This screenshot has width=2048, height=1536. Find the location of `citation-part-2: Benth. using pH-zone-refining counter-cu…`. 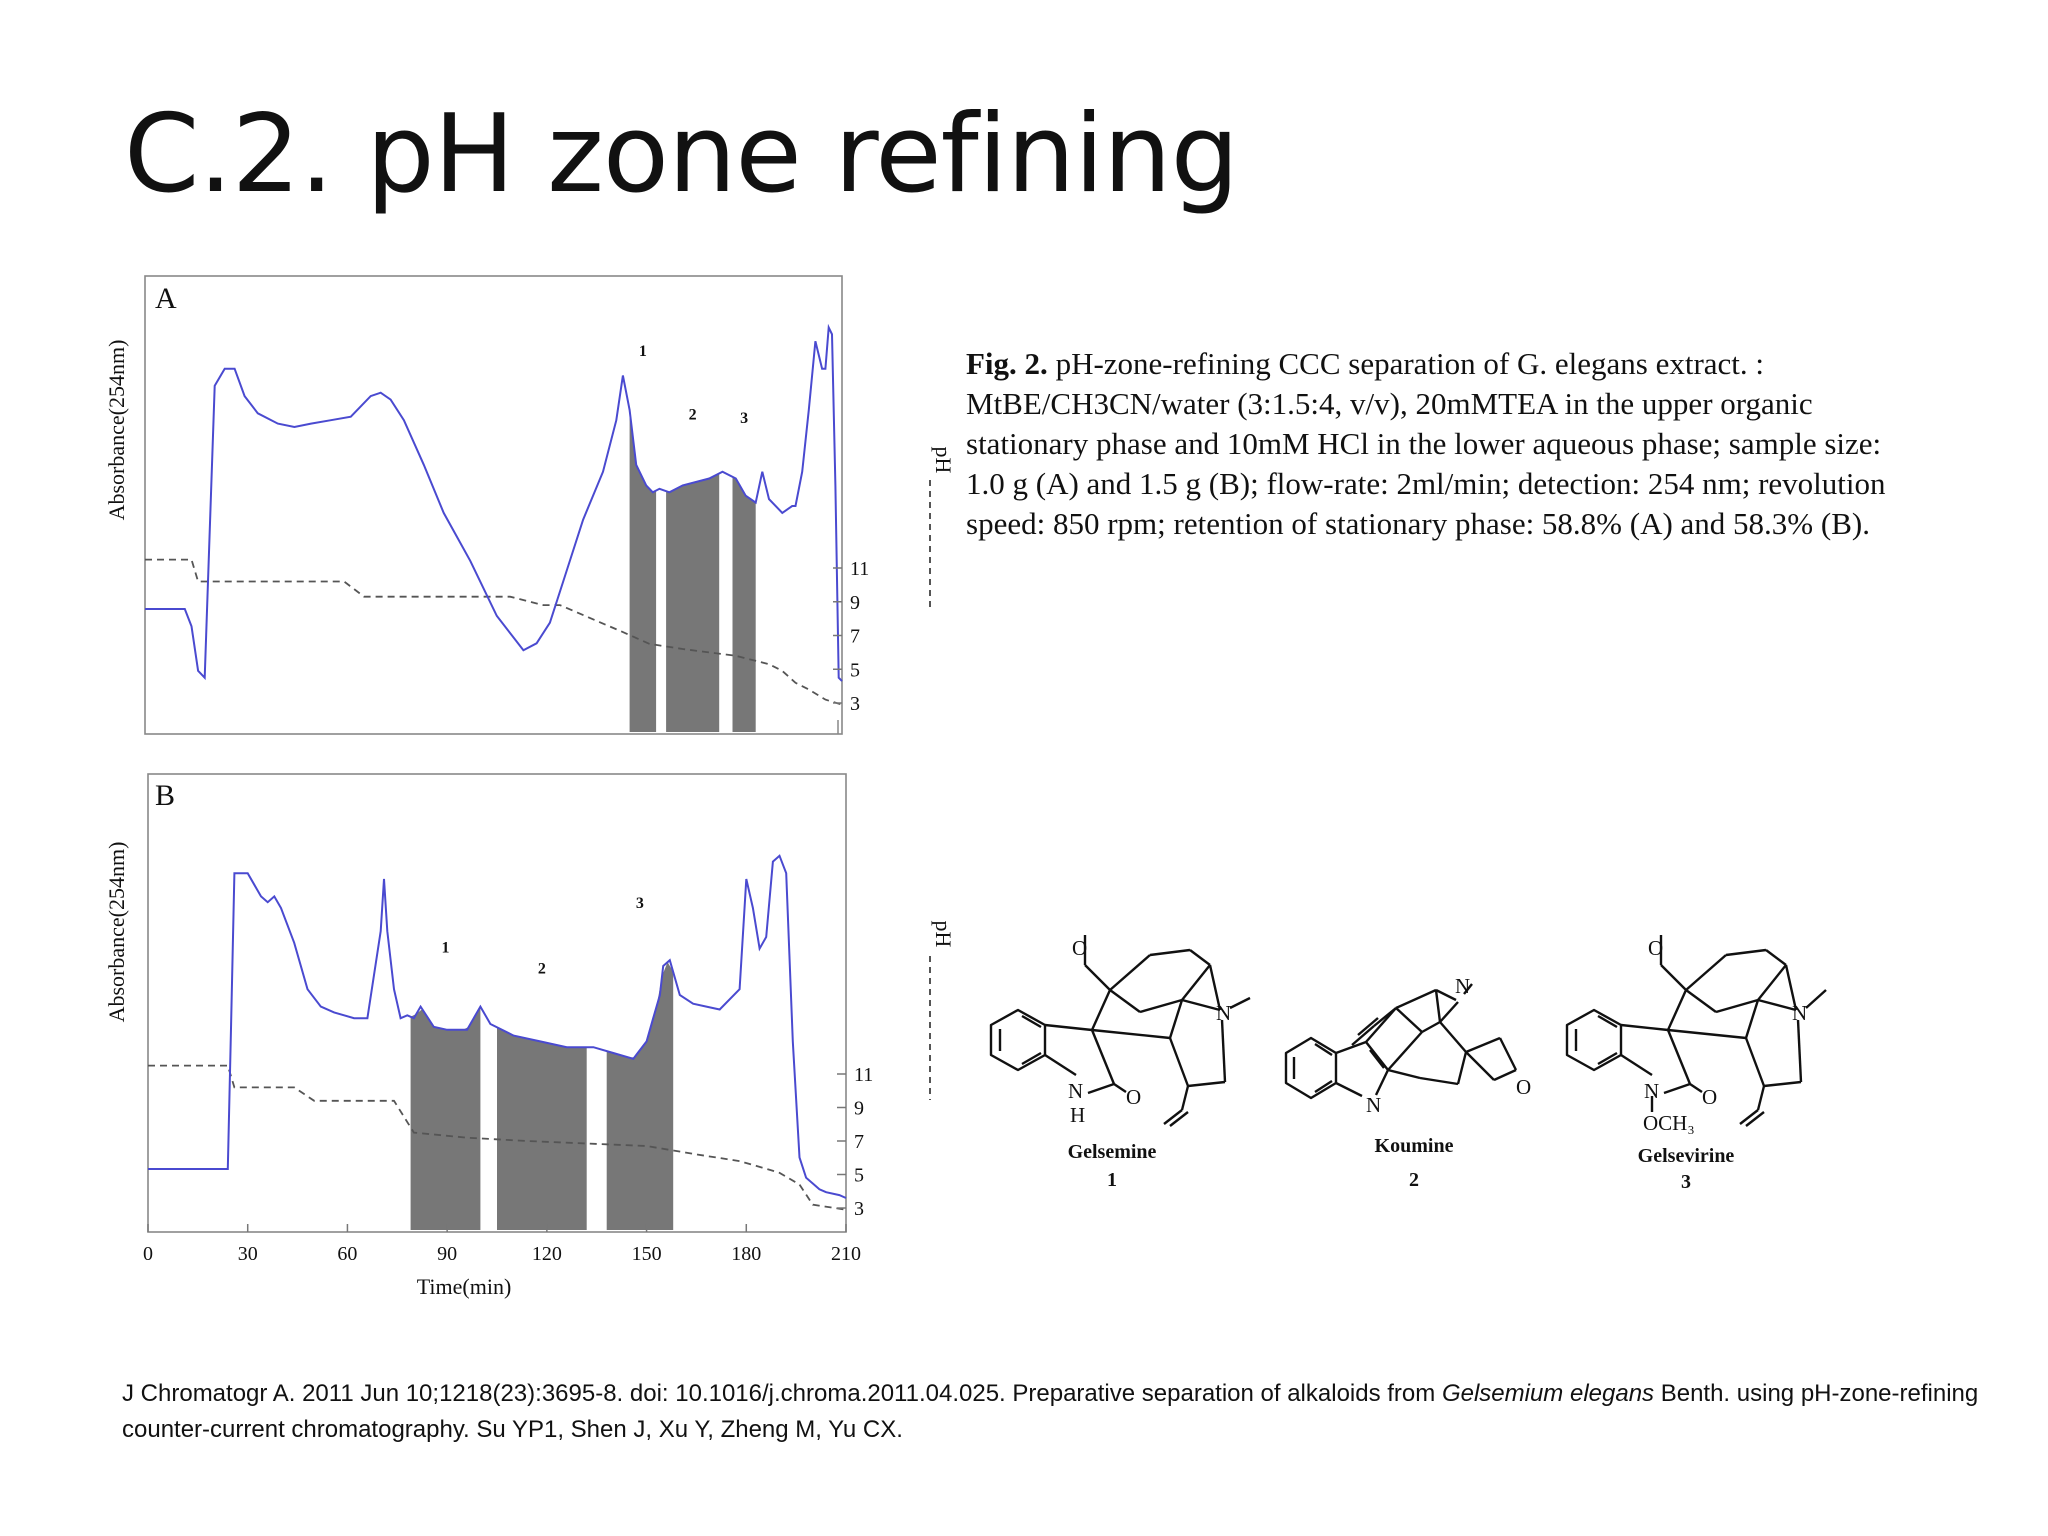

citation-part-2: Benth. using pH-zone-refining counter-cu… is located at coordinates (1050, 1411).